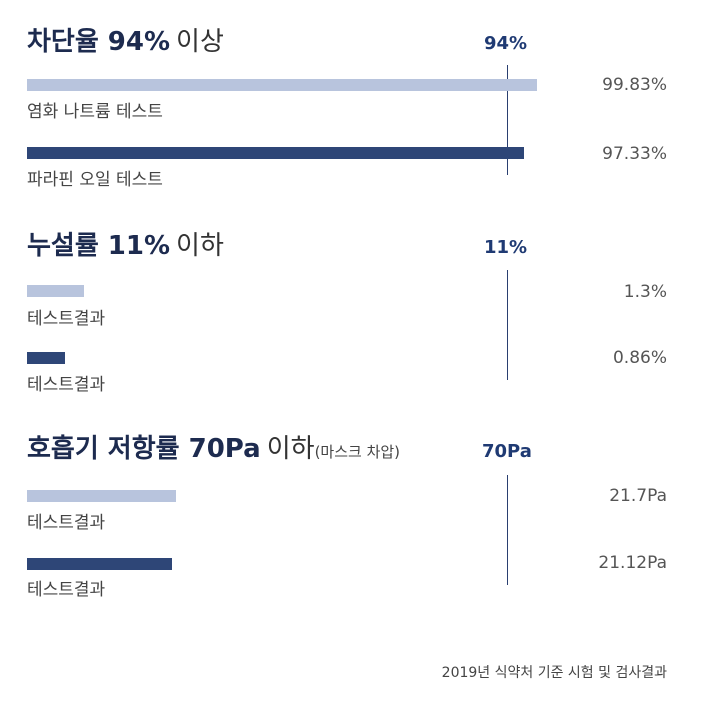 The width and height of the screenshot is (715, 705). Describe the element at coordinates (507, 451) in the screenshot. I see `threshold-label: 70Pa` at that location.